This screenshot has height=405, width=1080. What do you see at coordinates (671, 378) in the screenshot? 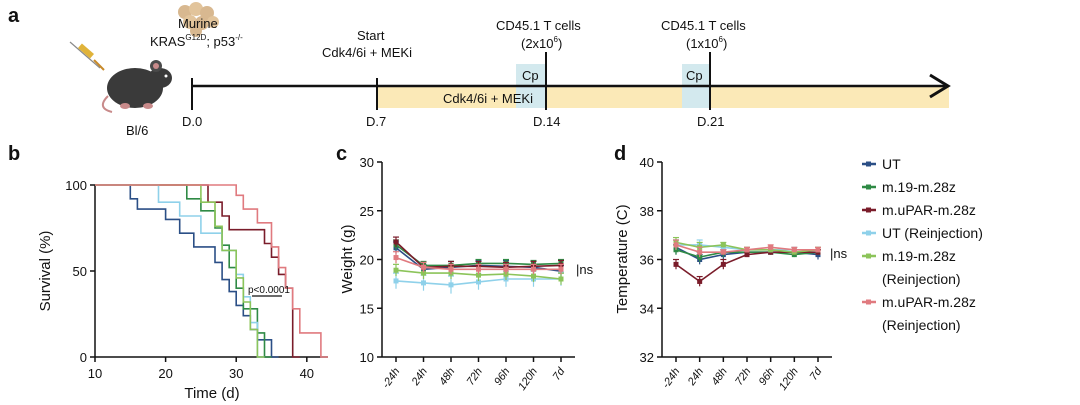
I see `temperature-x-tick-label: -24h` at bounding box center [671, 378].